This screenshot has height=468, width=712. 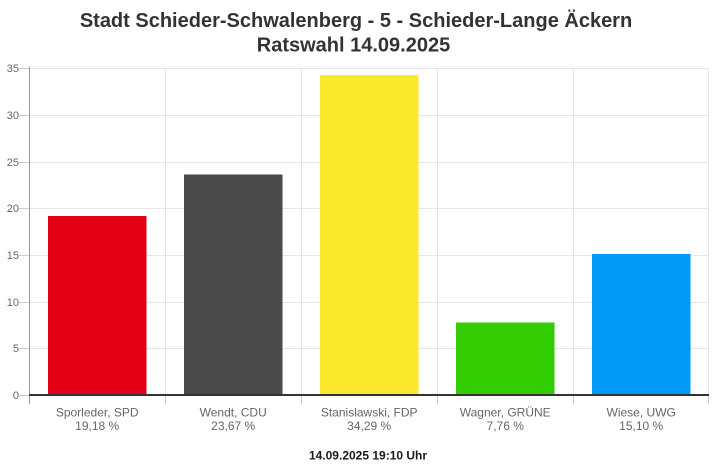 I want to click on svg-text: 15, so click(x=13, y=256).